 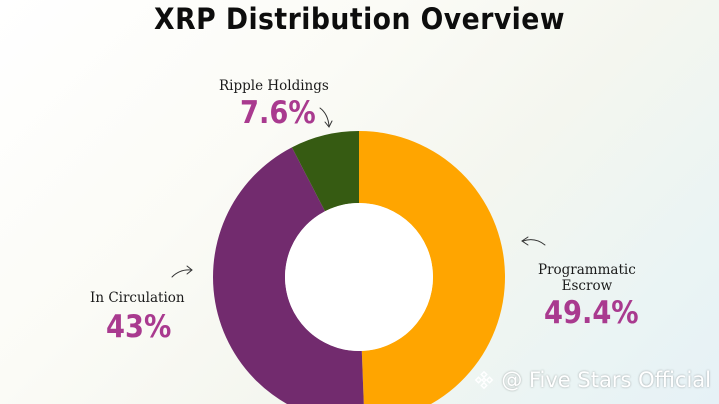 I want to click on slice-programmatic-escrow, so click(x=432, y=267).